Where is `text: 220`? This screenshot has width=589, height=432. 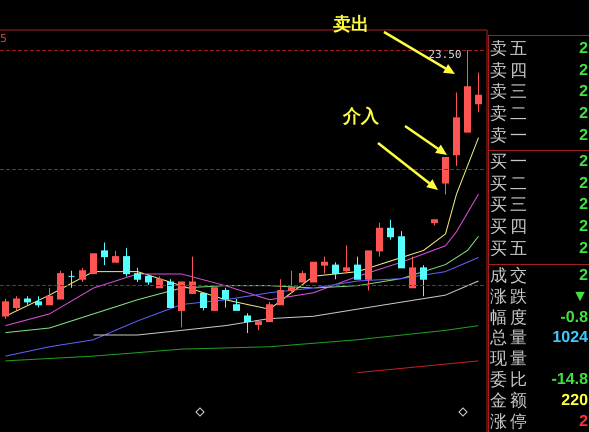 text: 220 is located at coordinates (574, 400).